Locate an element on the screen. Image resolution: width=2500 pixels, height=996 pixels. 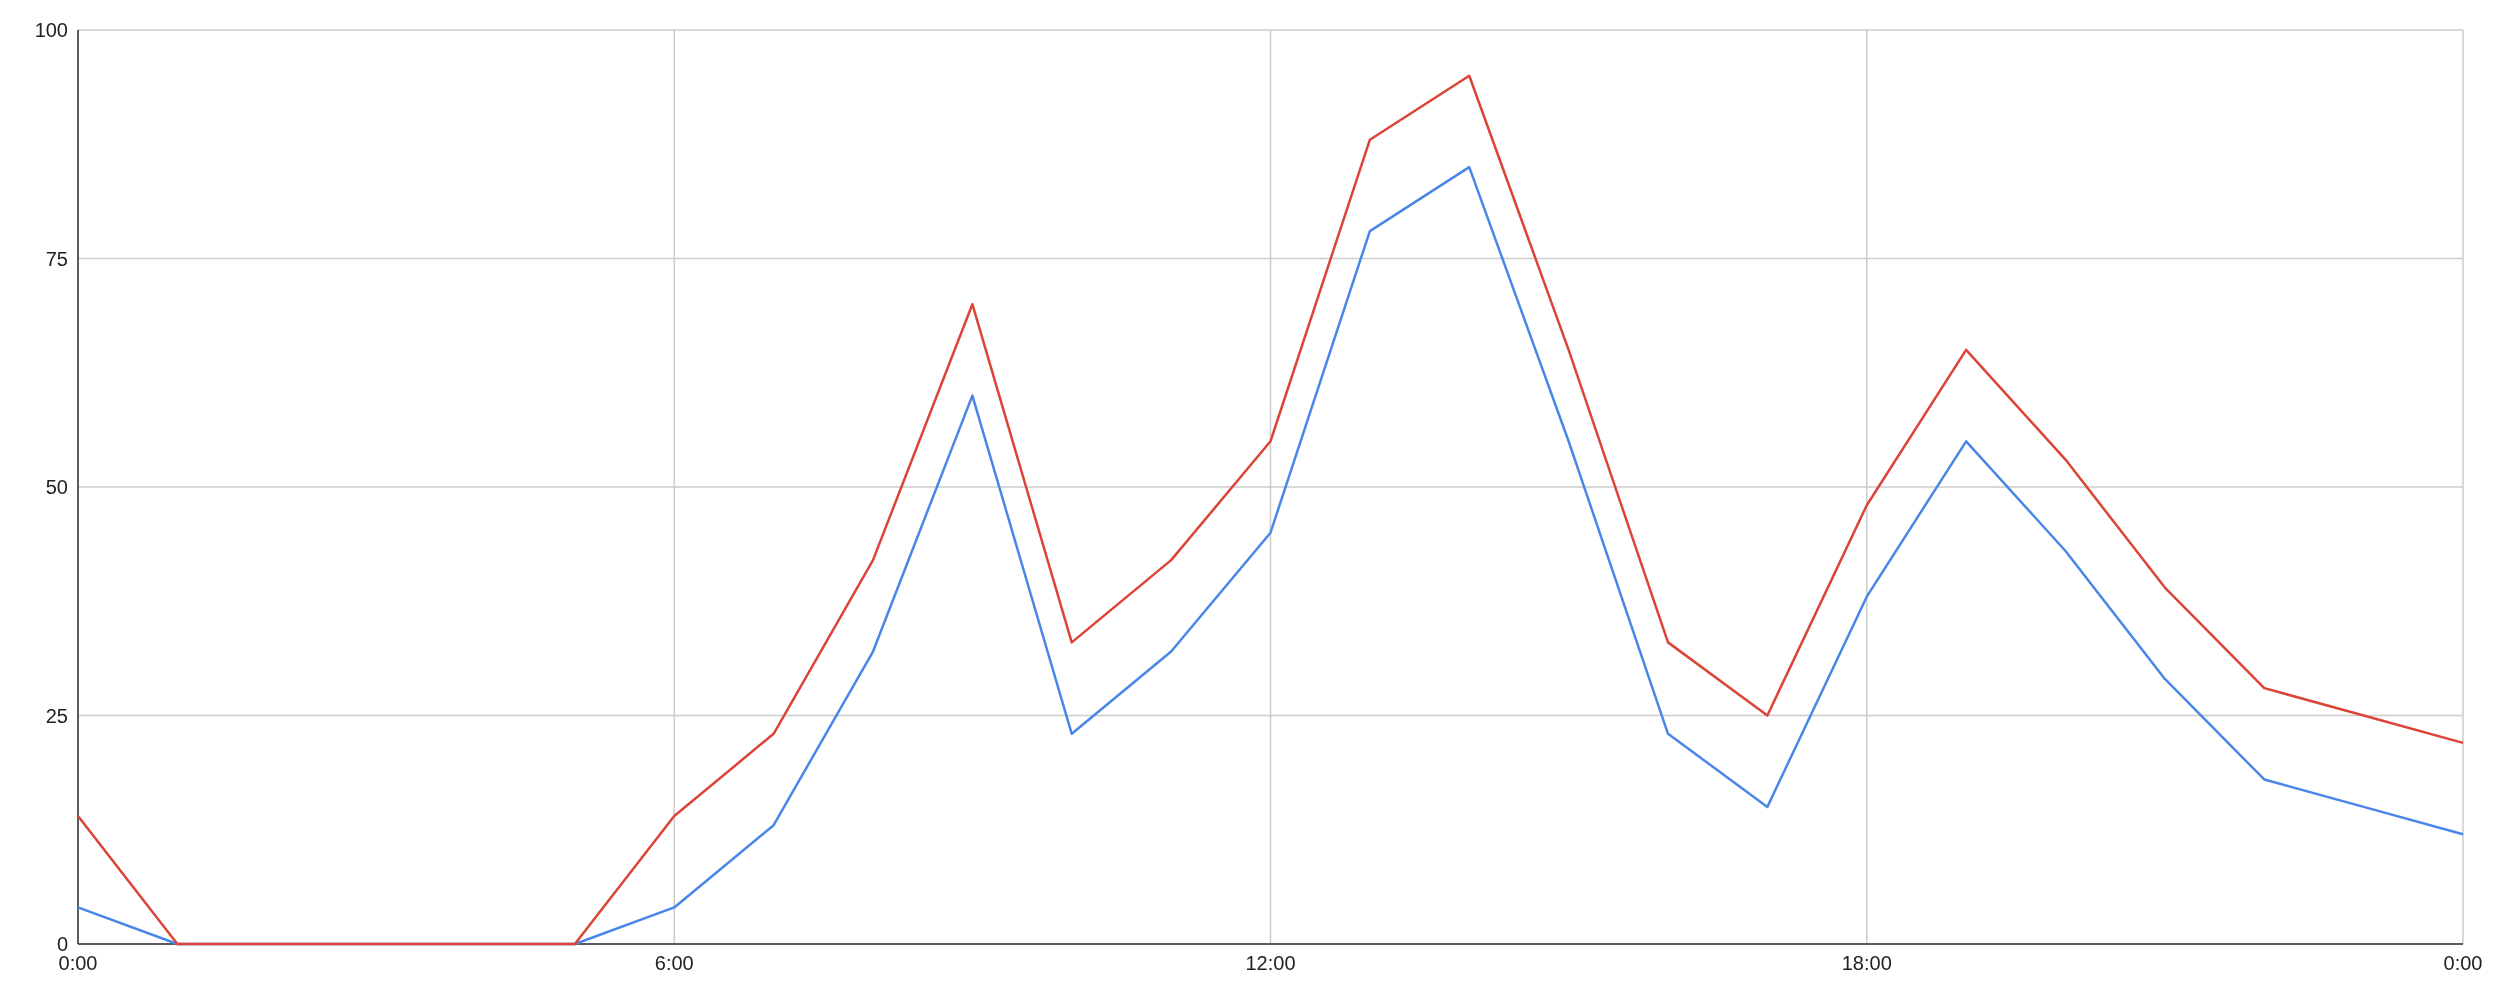
x-tick-label: 12:00 is located at coordinates (1270, 963).